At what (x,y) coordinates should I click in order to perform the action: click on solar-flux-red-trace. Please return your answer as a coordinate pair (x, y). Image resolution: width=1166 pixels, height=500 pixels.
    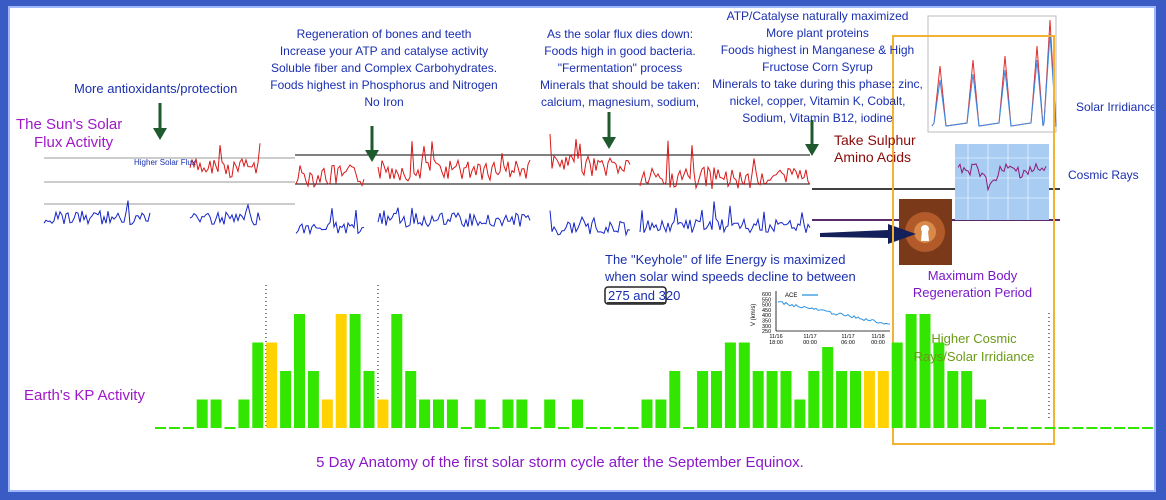
    Looking at the image, I should click on (500, 161).